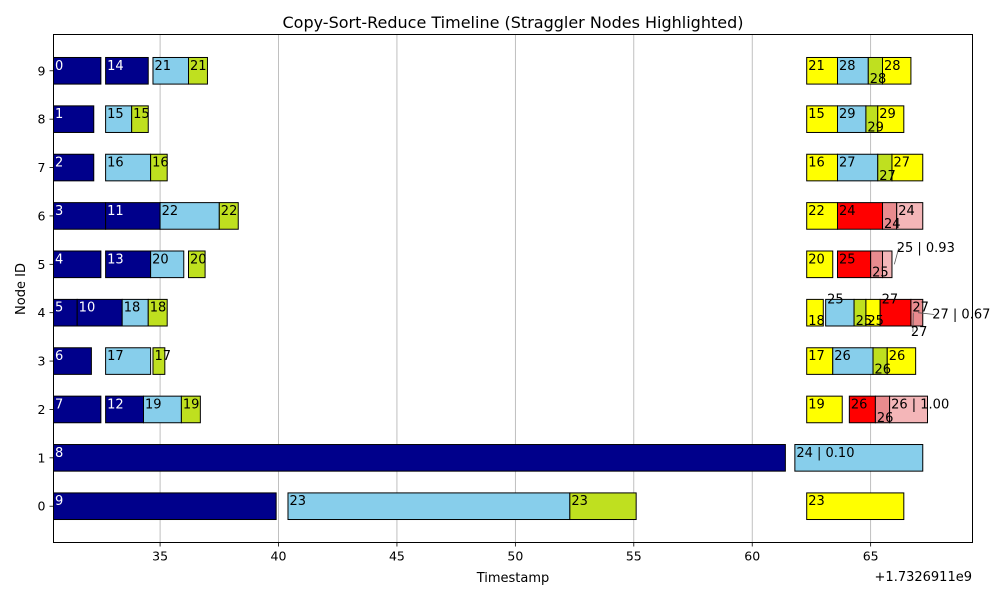 This screenshot has width=1000, height=600. What do you see at coordinates (59, 66) in the screenshot?
I see `bar-label: 0` at bounding box center [59, 66].